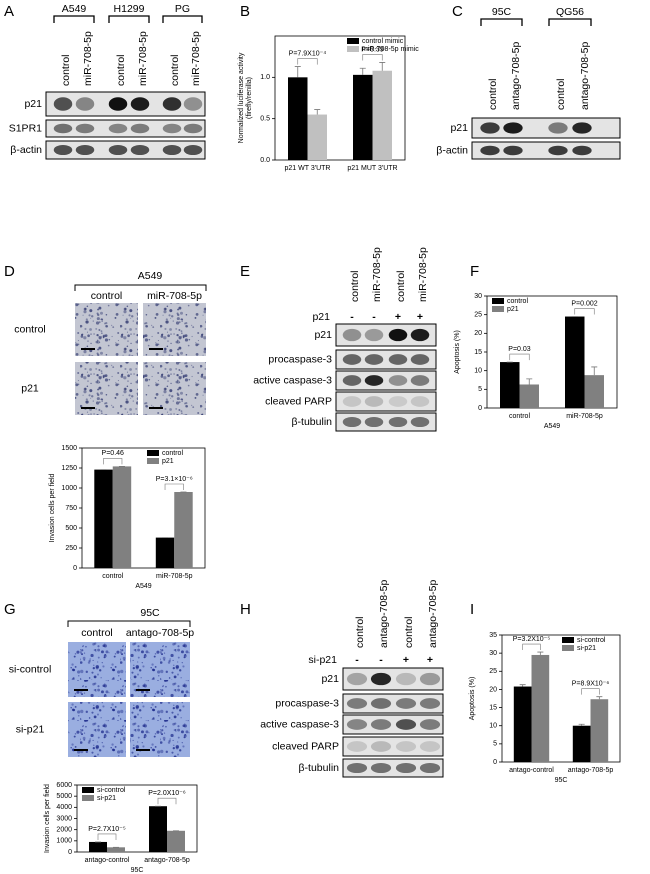 The height and width of the screenshot is (874, 650). Describe the element at coordinates (516, 76) in the screenshot. I see `lane-label: antago-708-5p` at that location.